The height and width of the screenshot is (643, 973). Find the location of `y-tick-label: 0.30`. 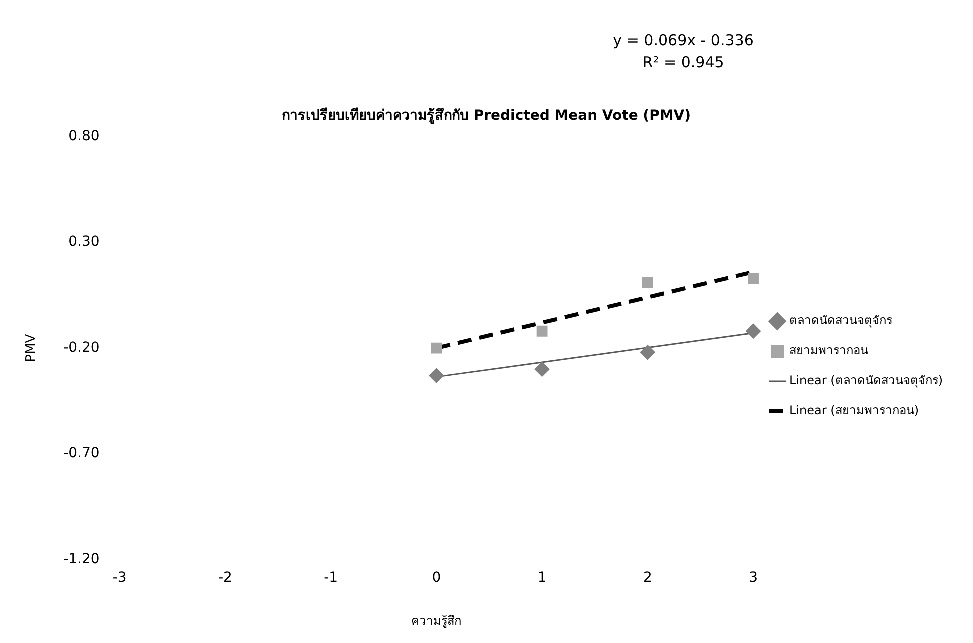

y-tick-label: 0.30 is located at coordinates (84, 242).